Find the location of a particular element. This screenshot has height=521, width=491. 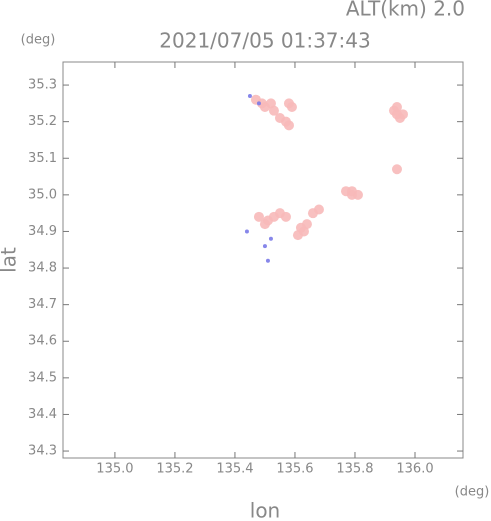

y-tick-label: 34.5 is located at coordinates (42, 377).